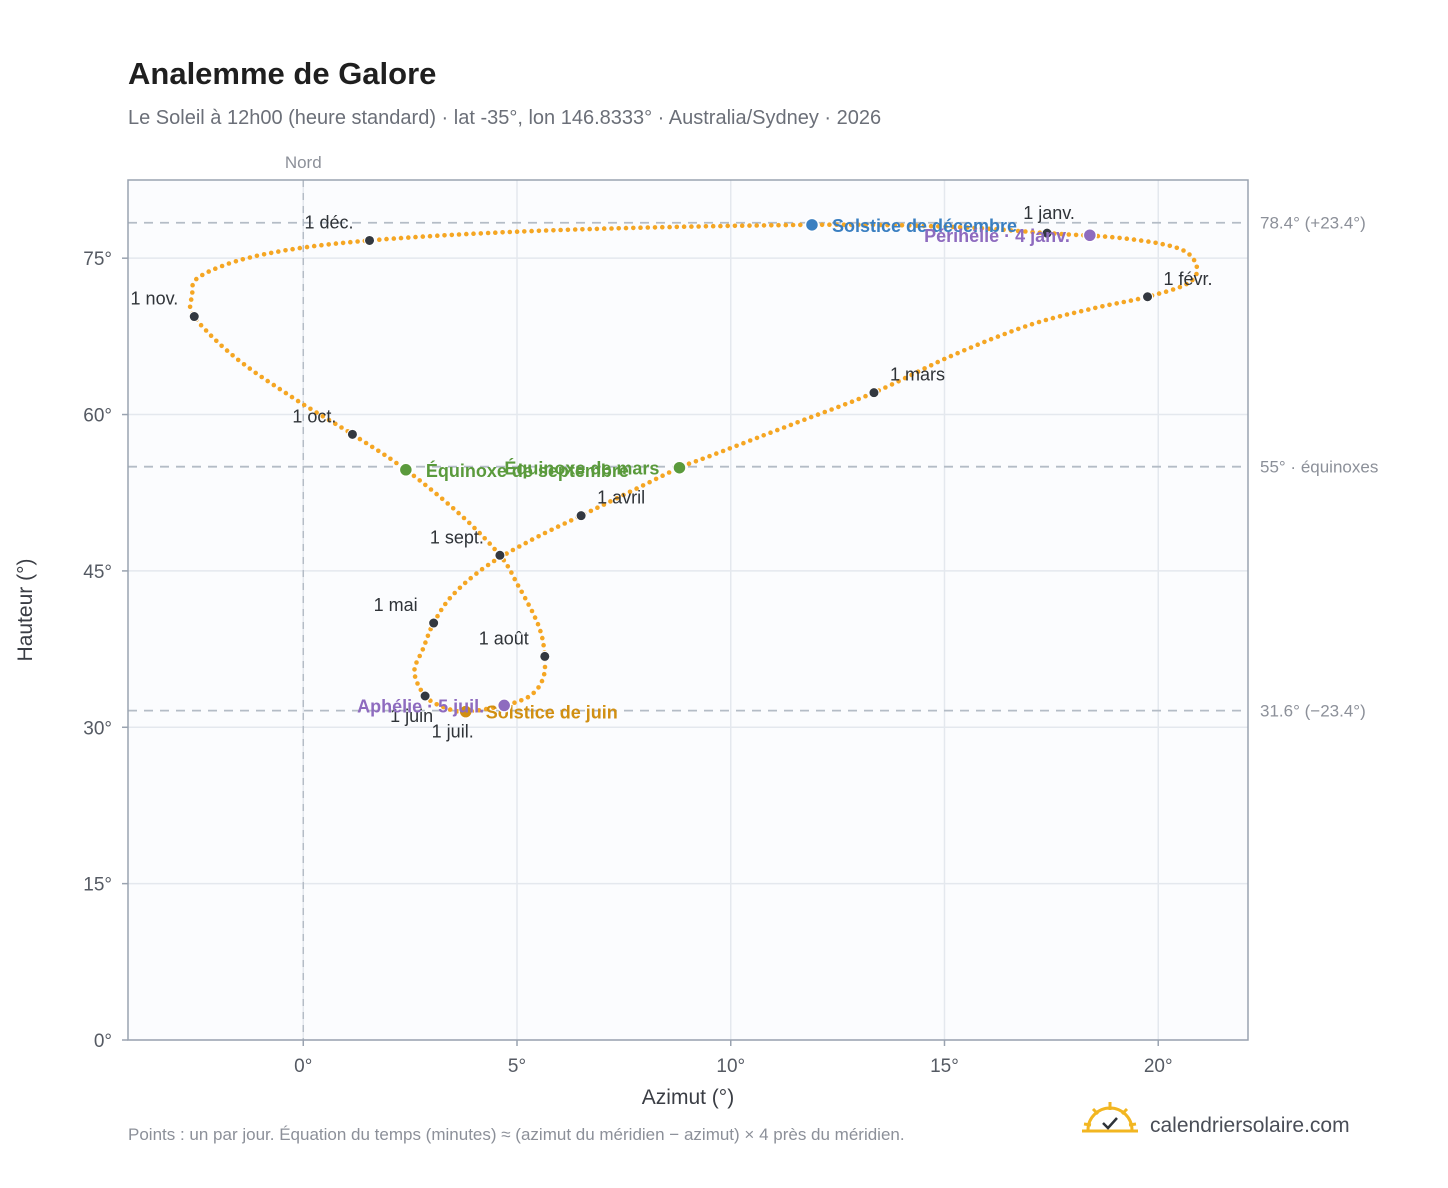  I want to click on brand-name: calendriersolaire.com, so click(1250, 1125).